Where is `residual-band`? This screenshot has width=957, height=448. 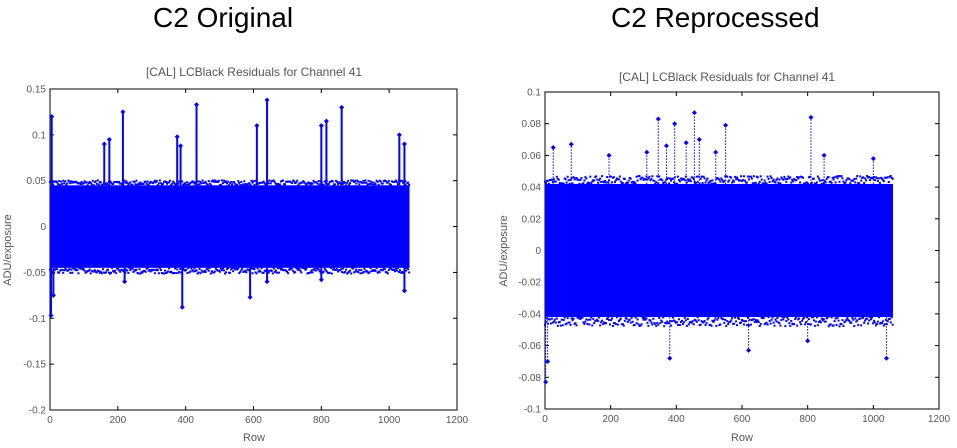 residual-band is located at coordinates (719, 250).